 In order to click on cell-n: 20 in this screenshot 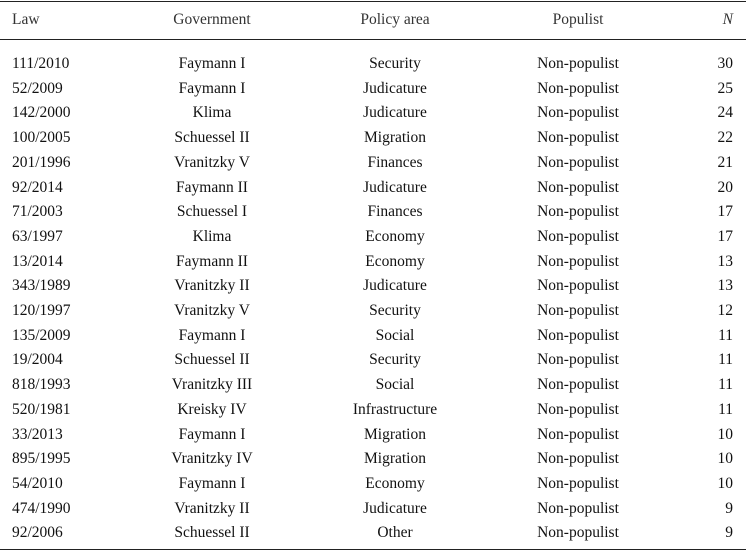, I will do `click(725, 187)`.